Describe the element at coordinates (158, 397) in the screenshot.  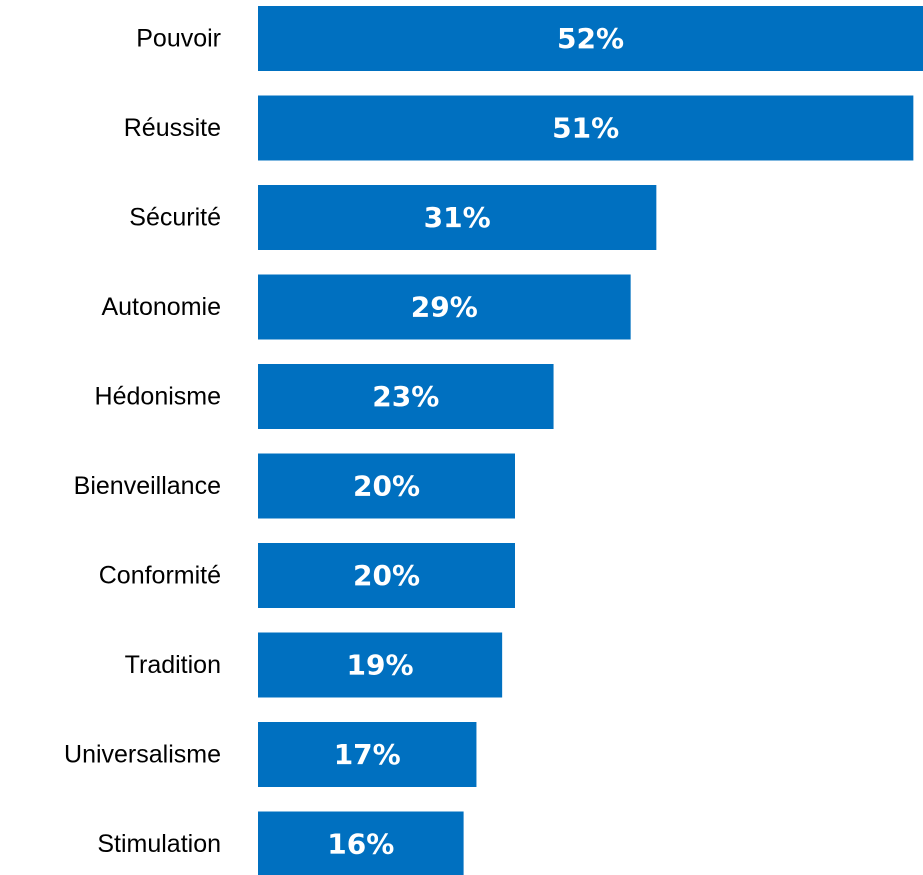
I see `category-label: Hédonisme` at that location.